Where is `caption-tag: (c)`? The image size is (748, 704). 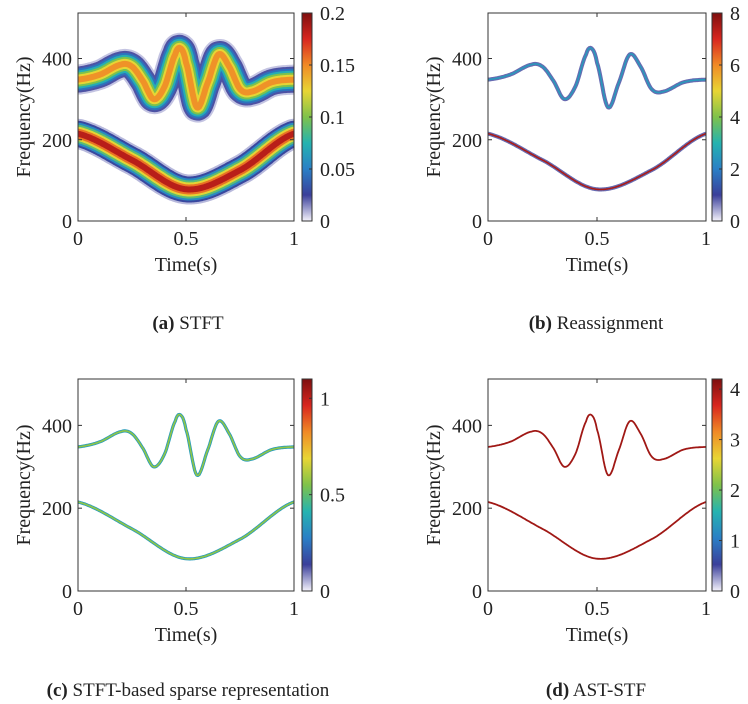 caption-tag: (c) is located at coordinates (57, 690).